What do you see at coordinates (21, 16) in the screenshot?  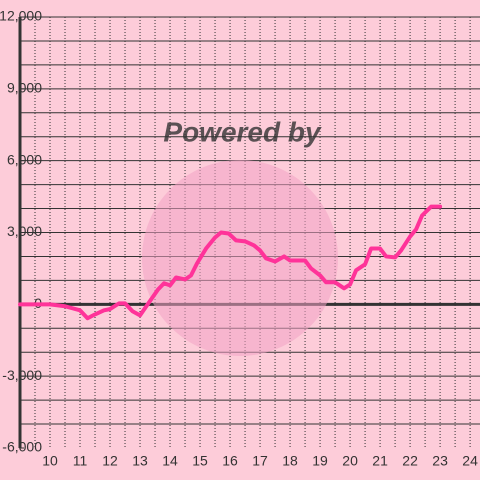 I see `y-tick-label: 12,000` at bounding box center [21, 16].